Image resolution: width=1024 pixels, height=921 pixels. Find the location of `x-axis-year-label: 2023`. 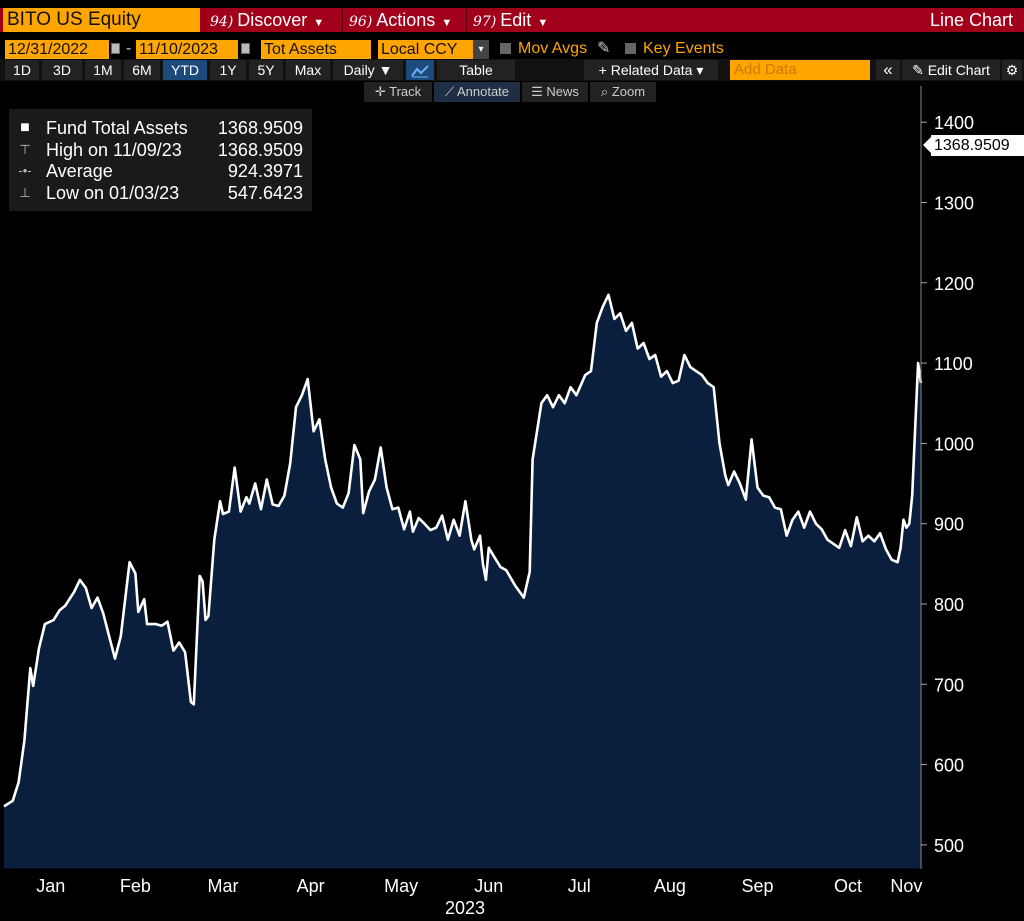

x-axis-year-label: 2023 is located at coordinates (465, 908).